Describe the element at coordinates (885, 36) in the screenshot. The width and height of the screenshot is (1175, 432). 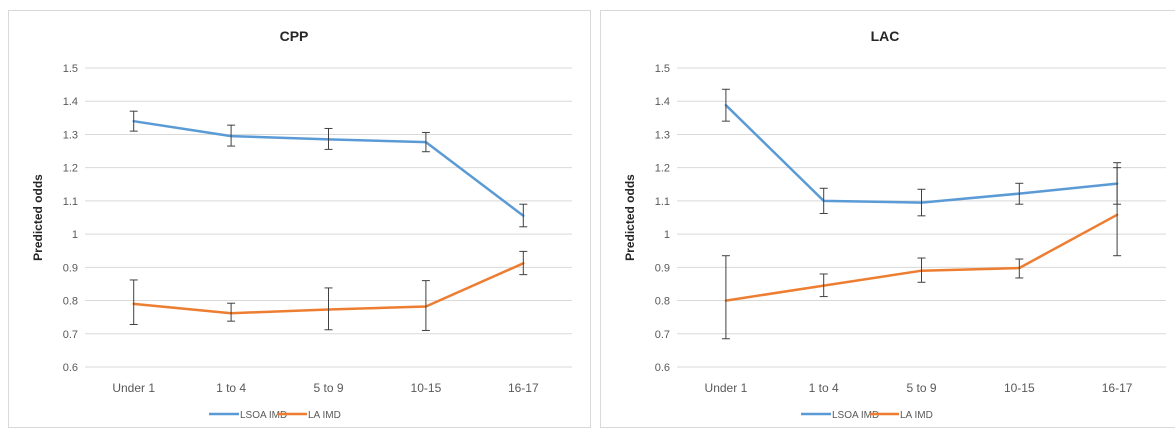
I see `chart-title: LAC` at that location.